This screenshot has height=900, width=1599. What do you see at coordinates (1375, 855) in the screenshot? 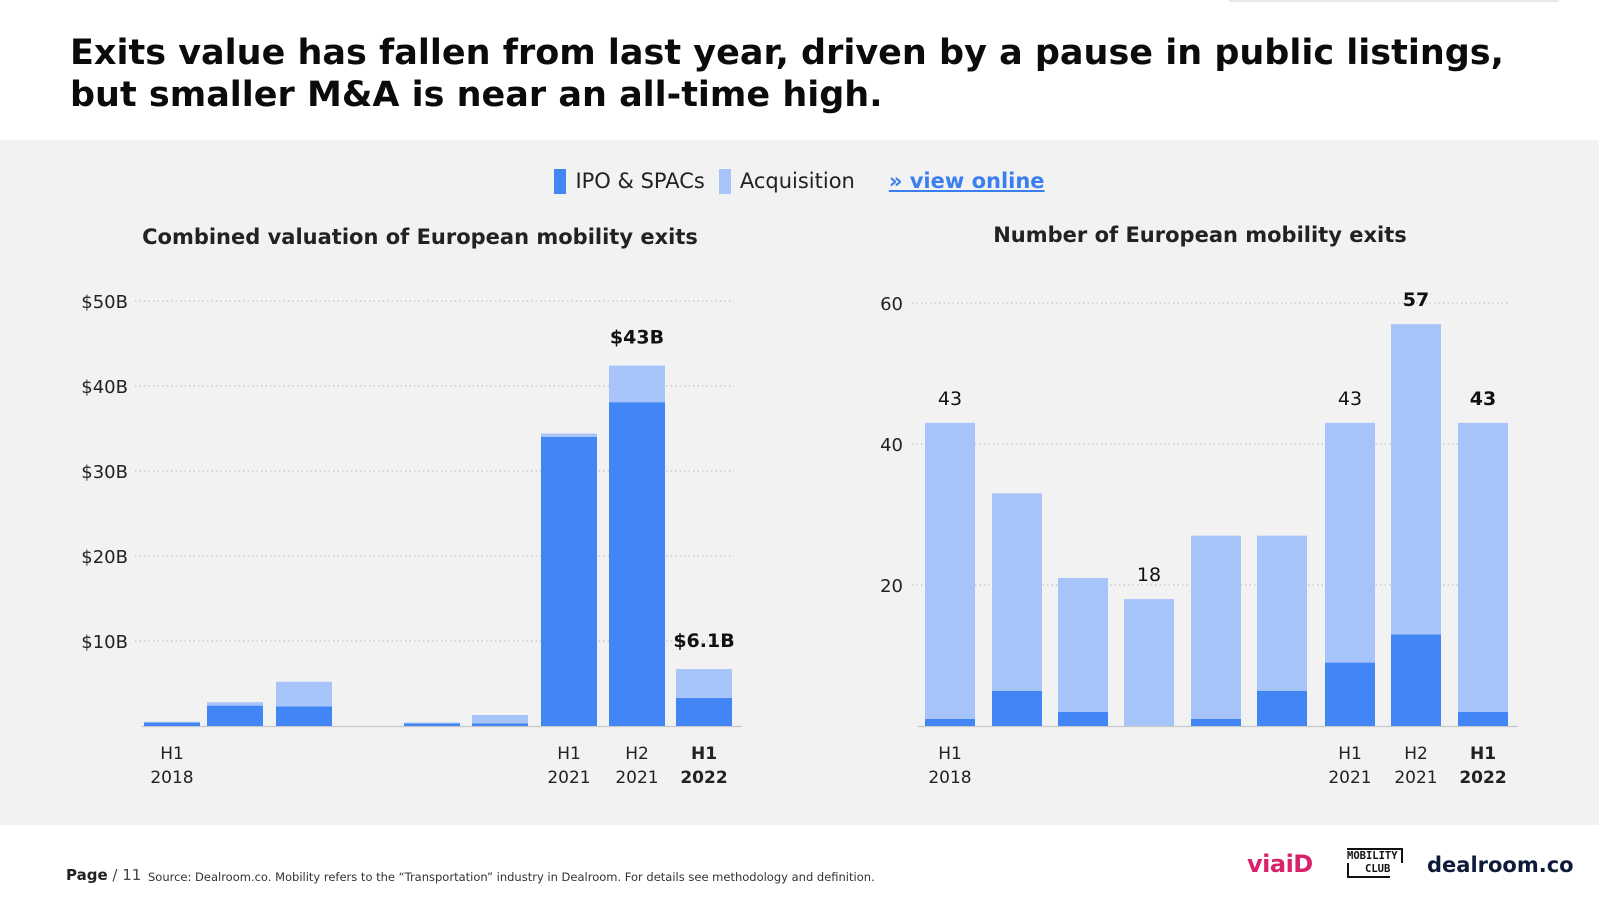
I see `mobility-logo-line1: MOBILITY` at bounding box center [1375, 855].